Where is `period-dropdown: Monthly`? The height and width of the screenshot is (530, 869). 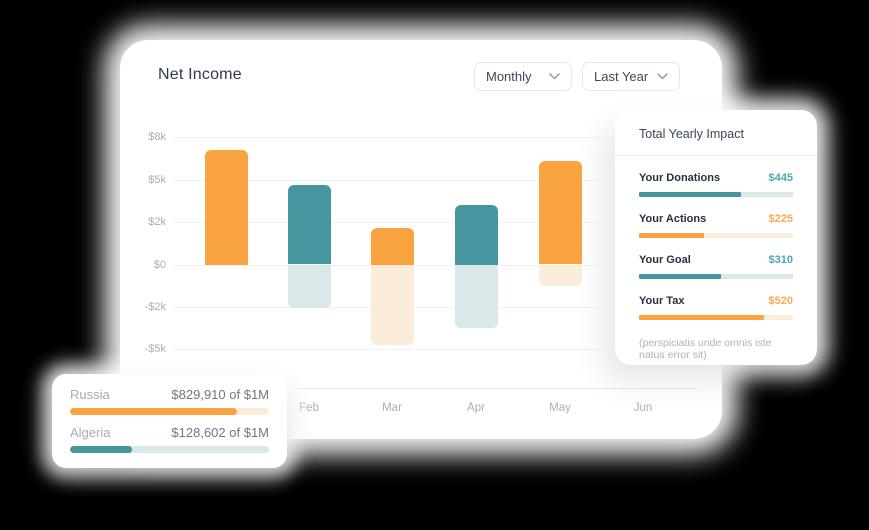 period-dropdown: Monthly is located at coordinates (523, 76).